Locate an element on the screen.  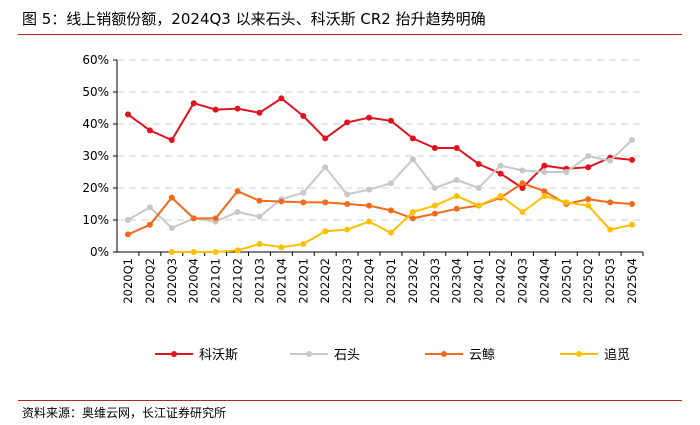
x-tick-label: 2021Q1 is located at coordinates (216, 281).